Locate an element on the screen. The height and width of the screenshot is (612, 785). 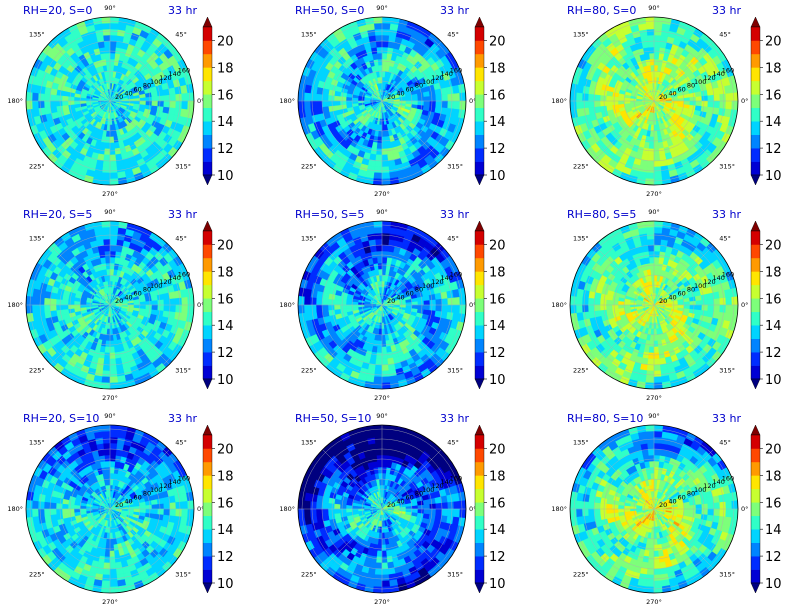
radial-tick-label: 140 is located at coordinates (446, 74).